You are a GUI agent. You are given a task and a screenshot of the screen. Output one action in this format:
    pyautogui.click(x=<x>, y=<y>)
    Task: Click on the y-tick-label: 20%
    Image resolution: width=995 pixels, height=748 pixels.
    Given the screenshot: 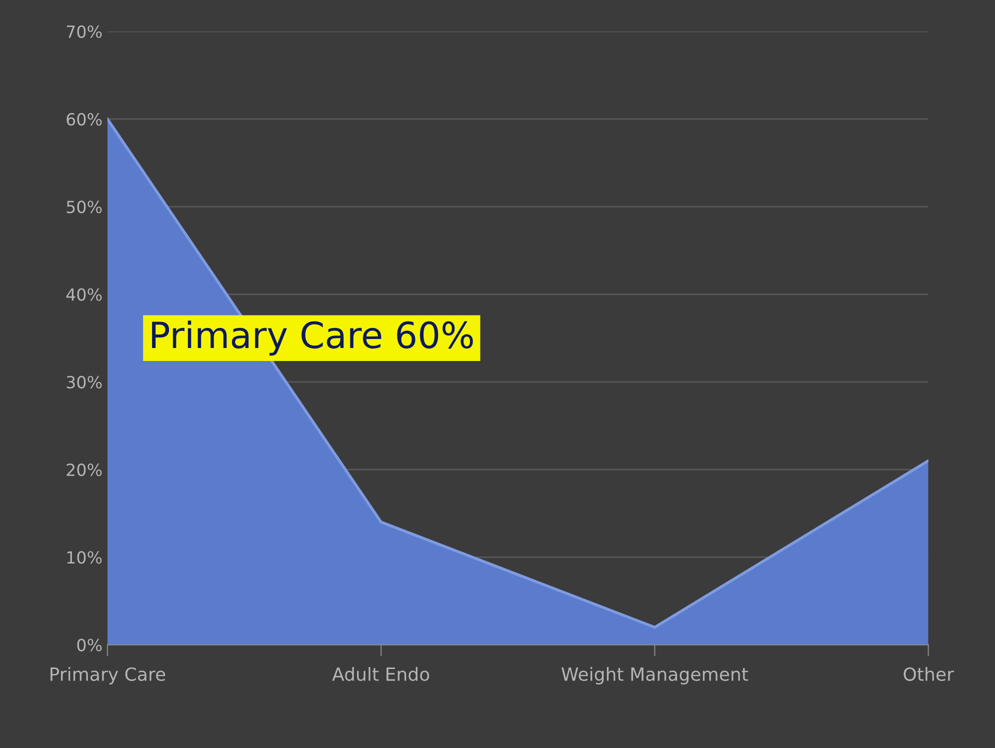 What is the action you would take?
    pyautogui.click(x=84, y=469)
    